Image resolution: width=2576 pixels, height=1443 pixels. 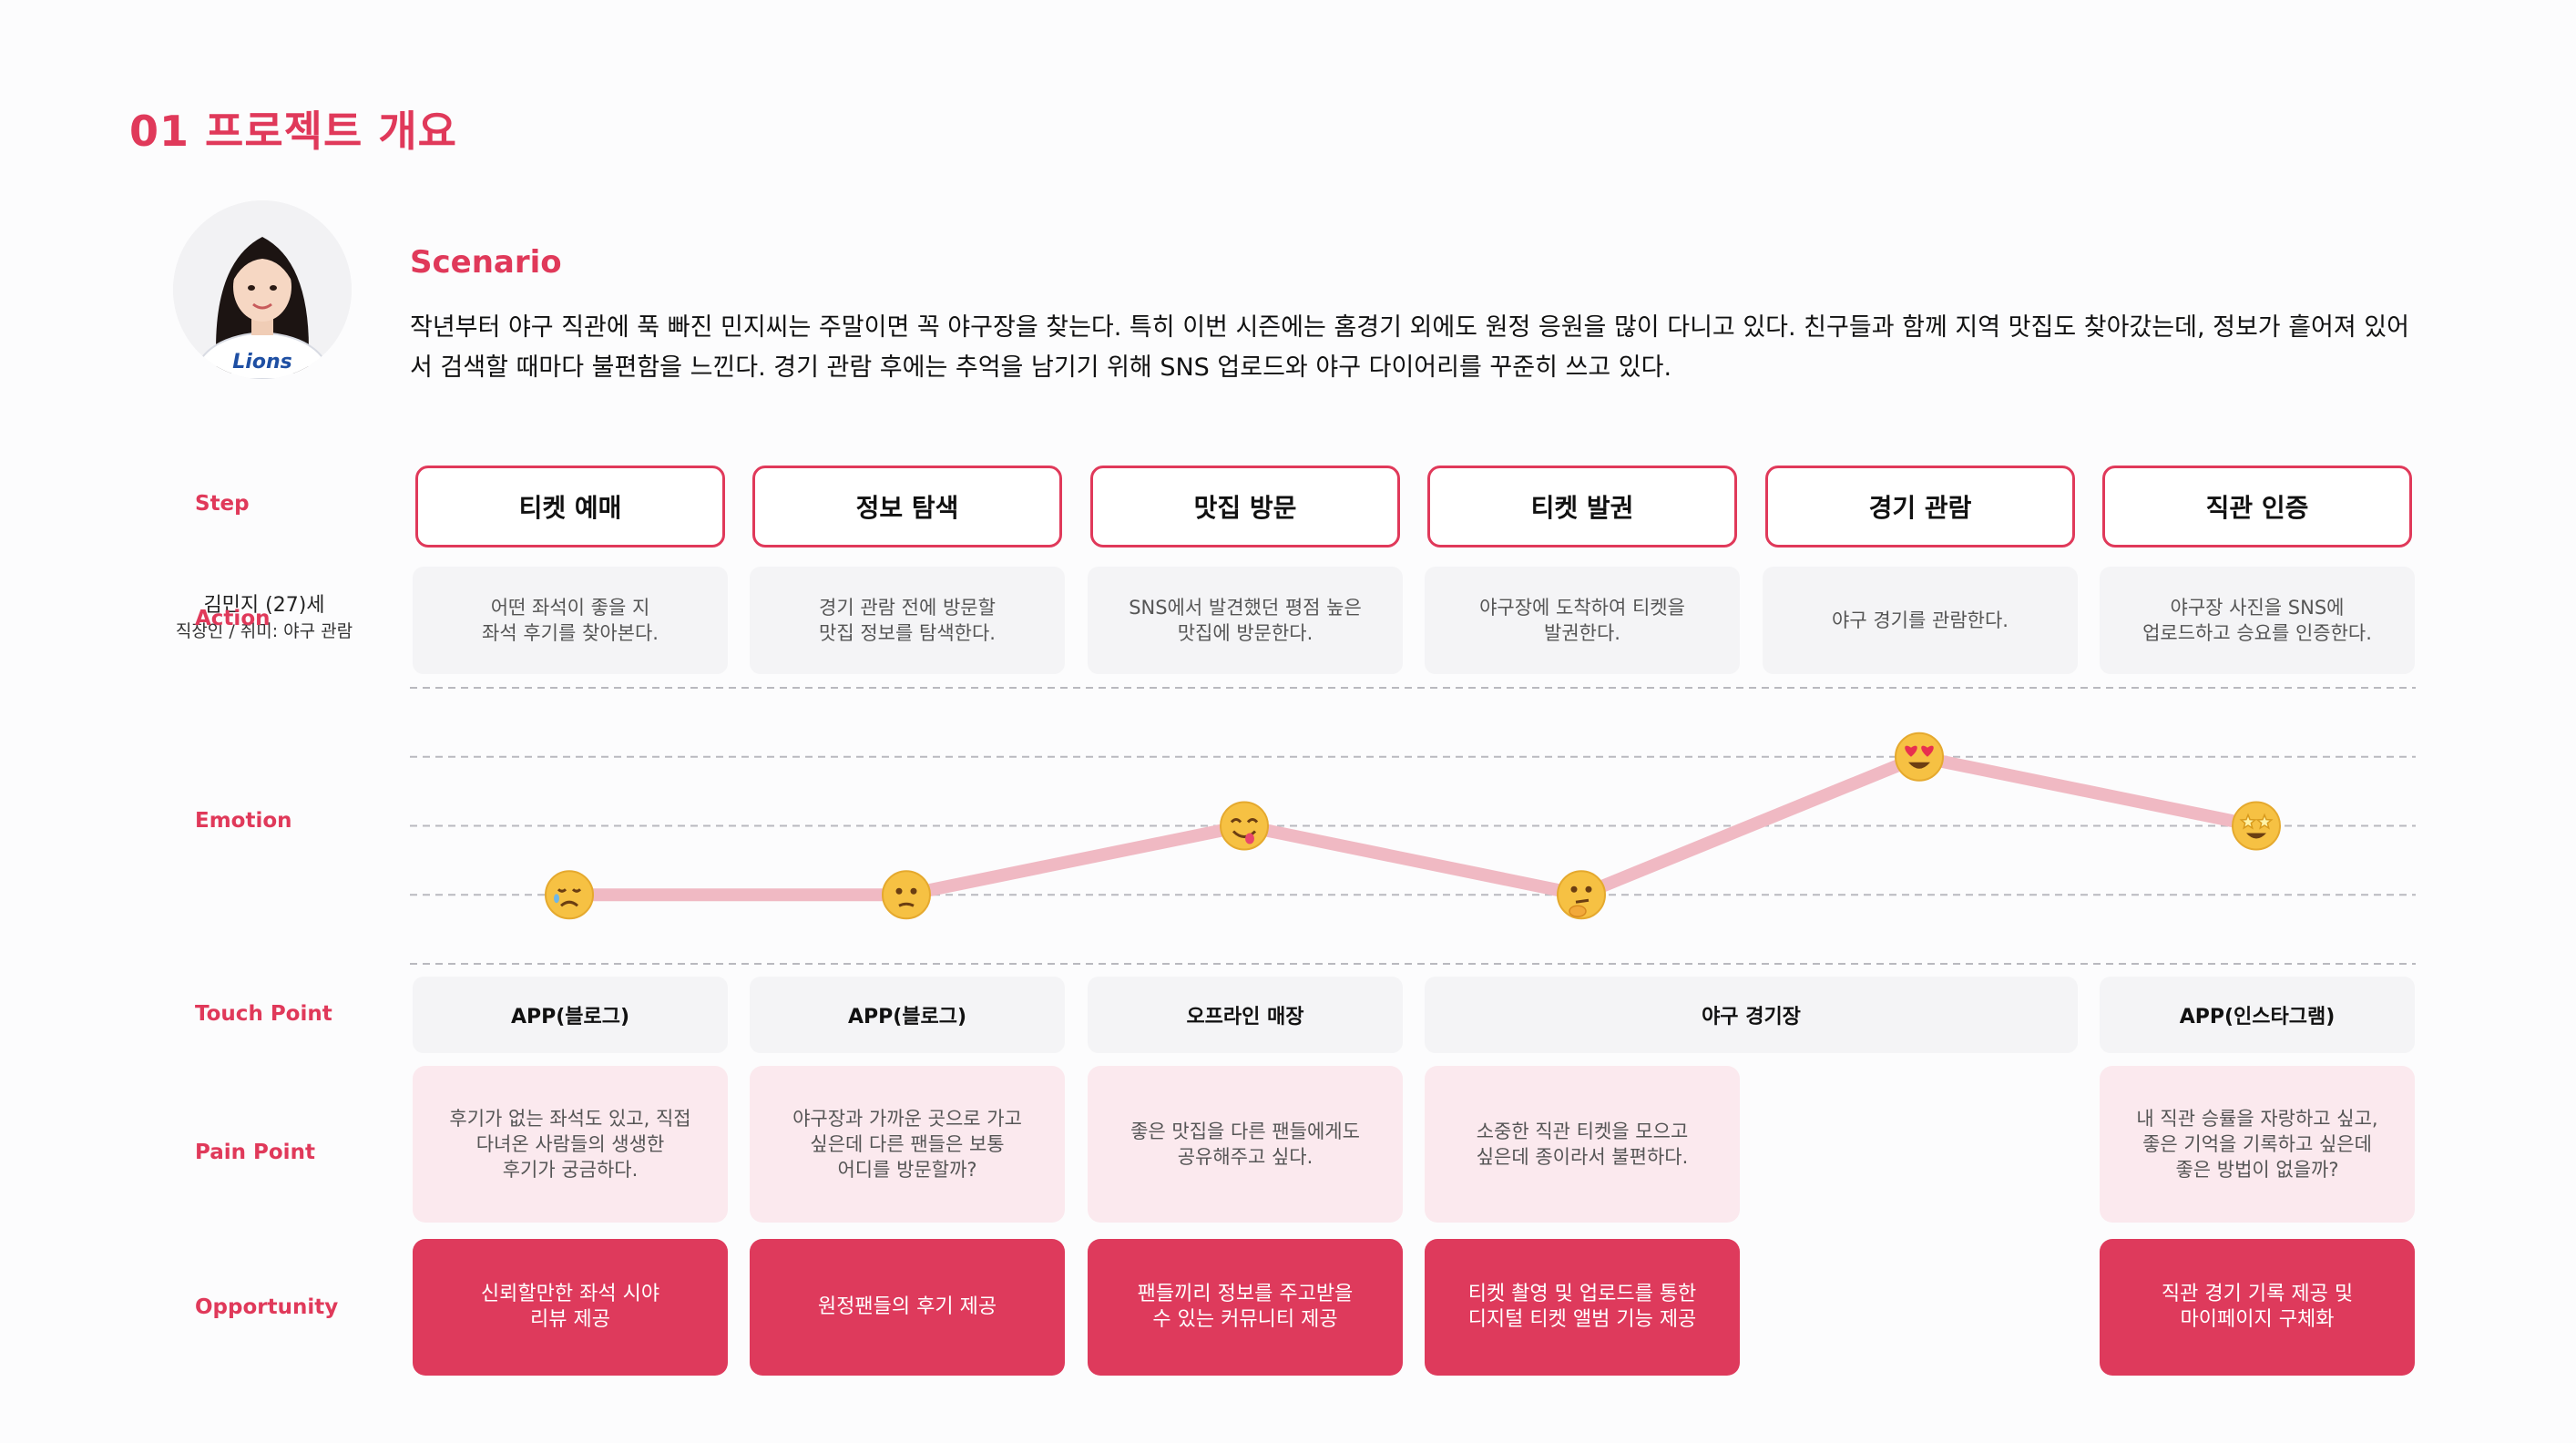 I want to click on touch-point-4: 야구 경기장, so click(x=1751, y=1015).